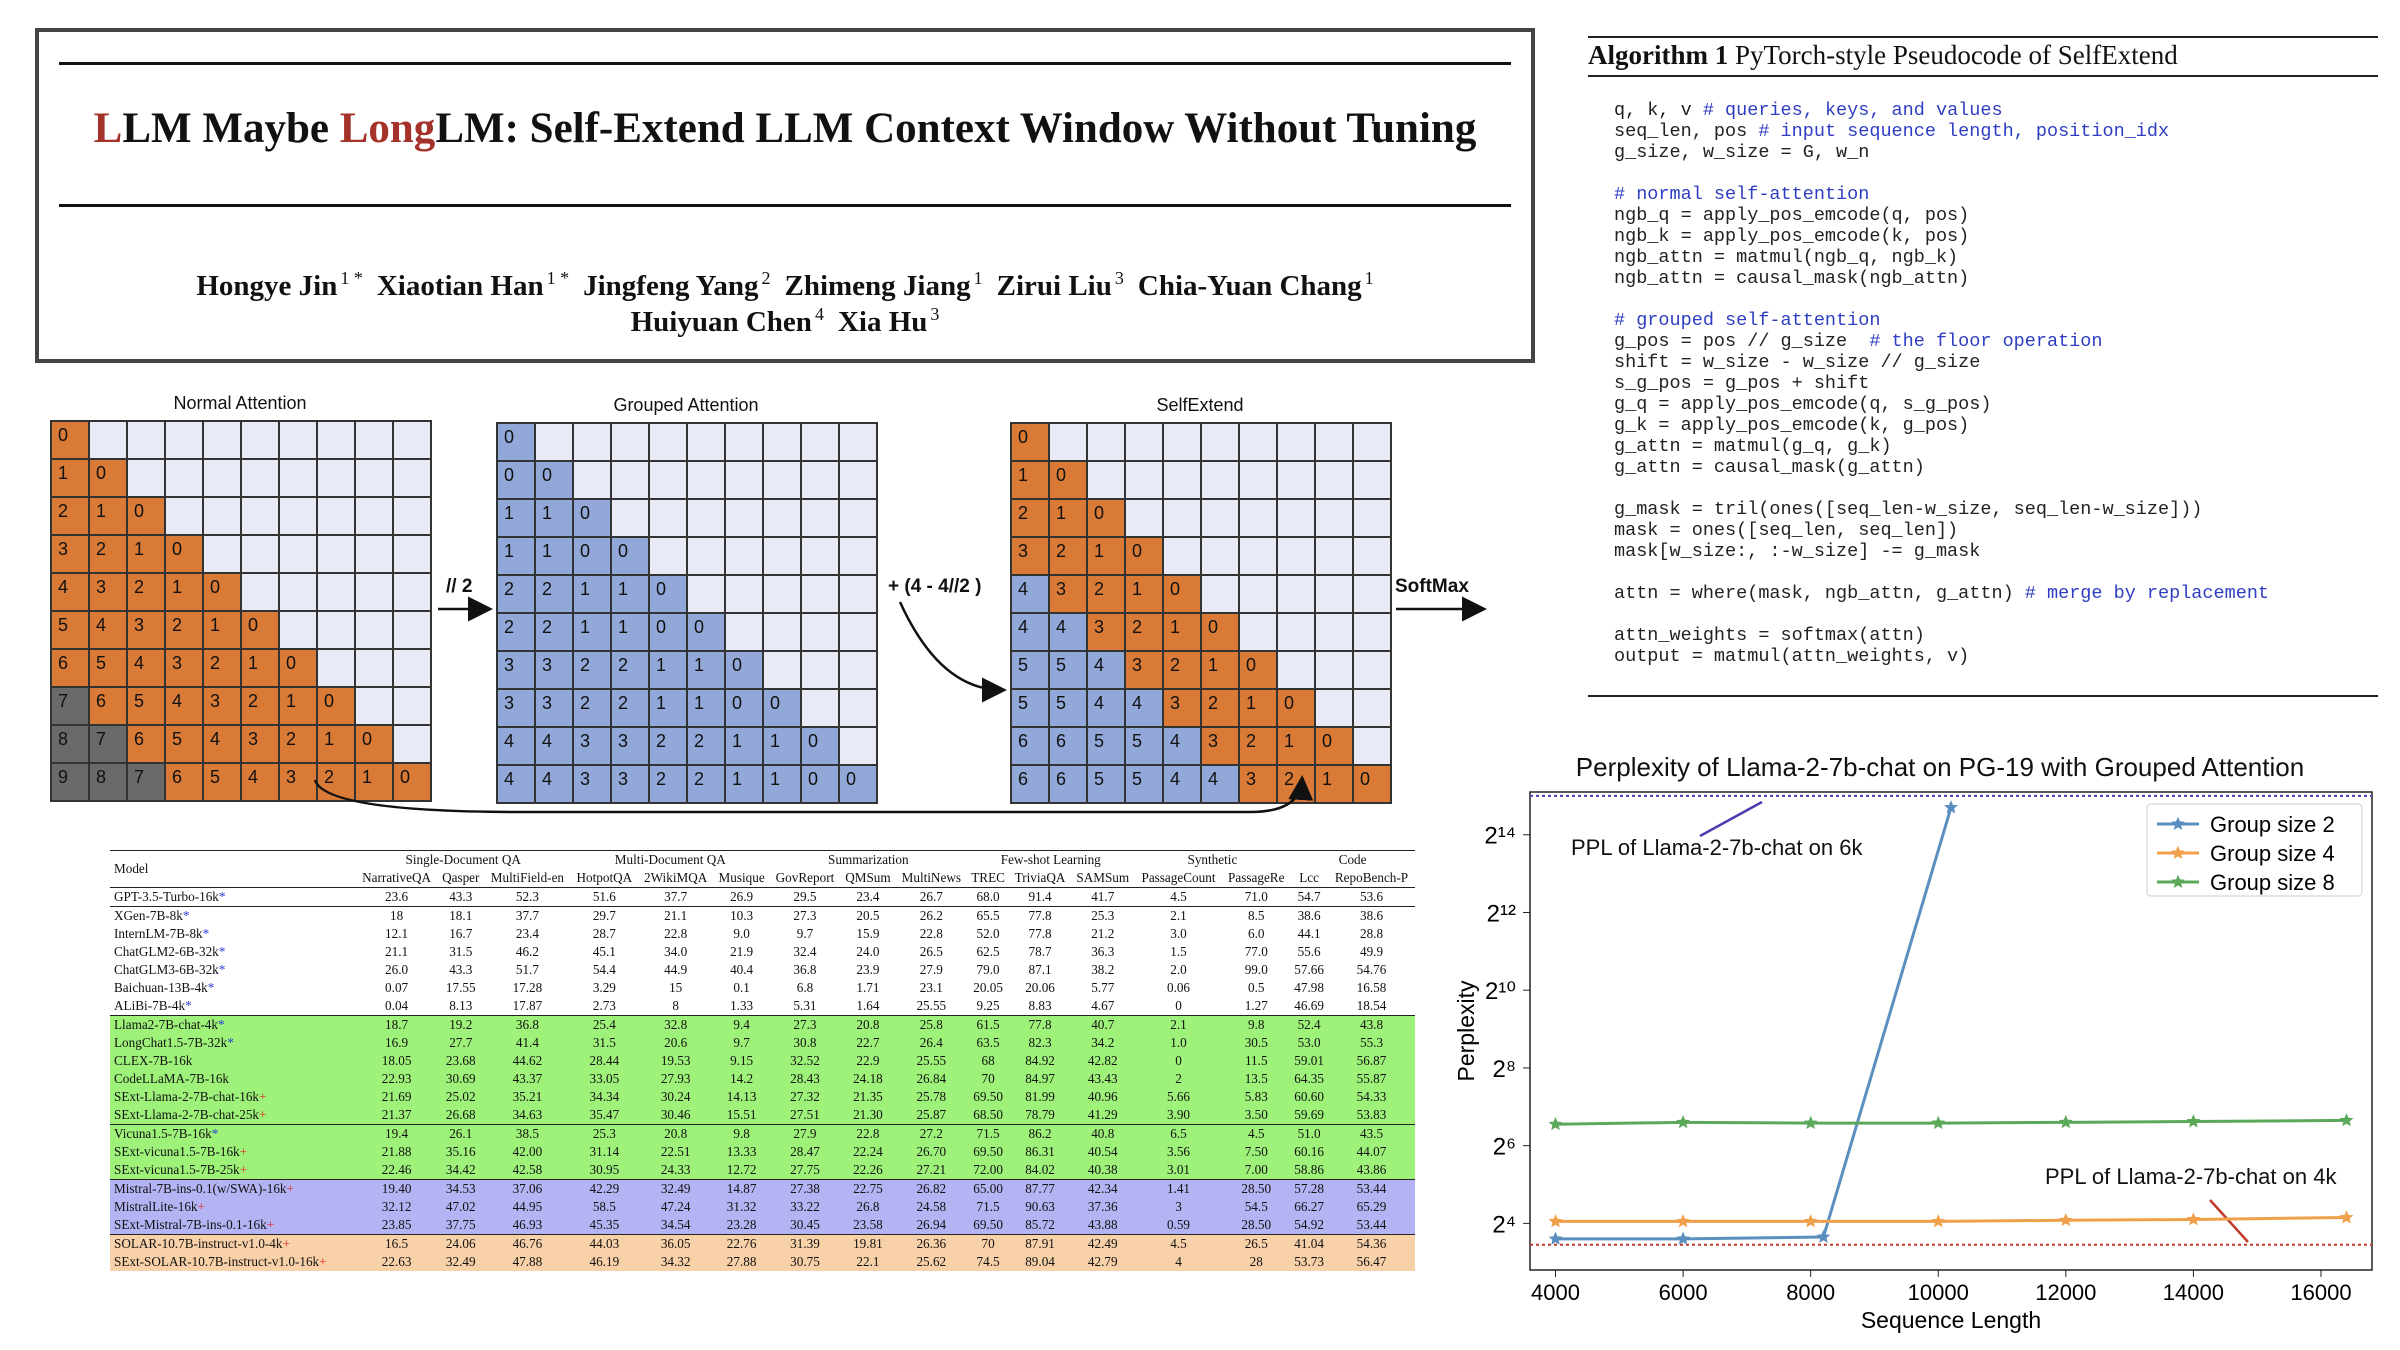 The height and width of the screenshot is (1350, 2400). I want to click on matrix-cell: 0, so click(1258, 670).